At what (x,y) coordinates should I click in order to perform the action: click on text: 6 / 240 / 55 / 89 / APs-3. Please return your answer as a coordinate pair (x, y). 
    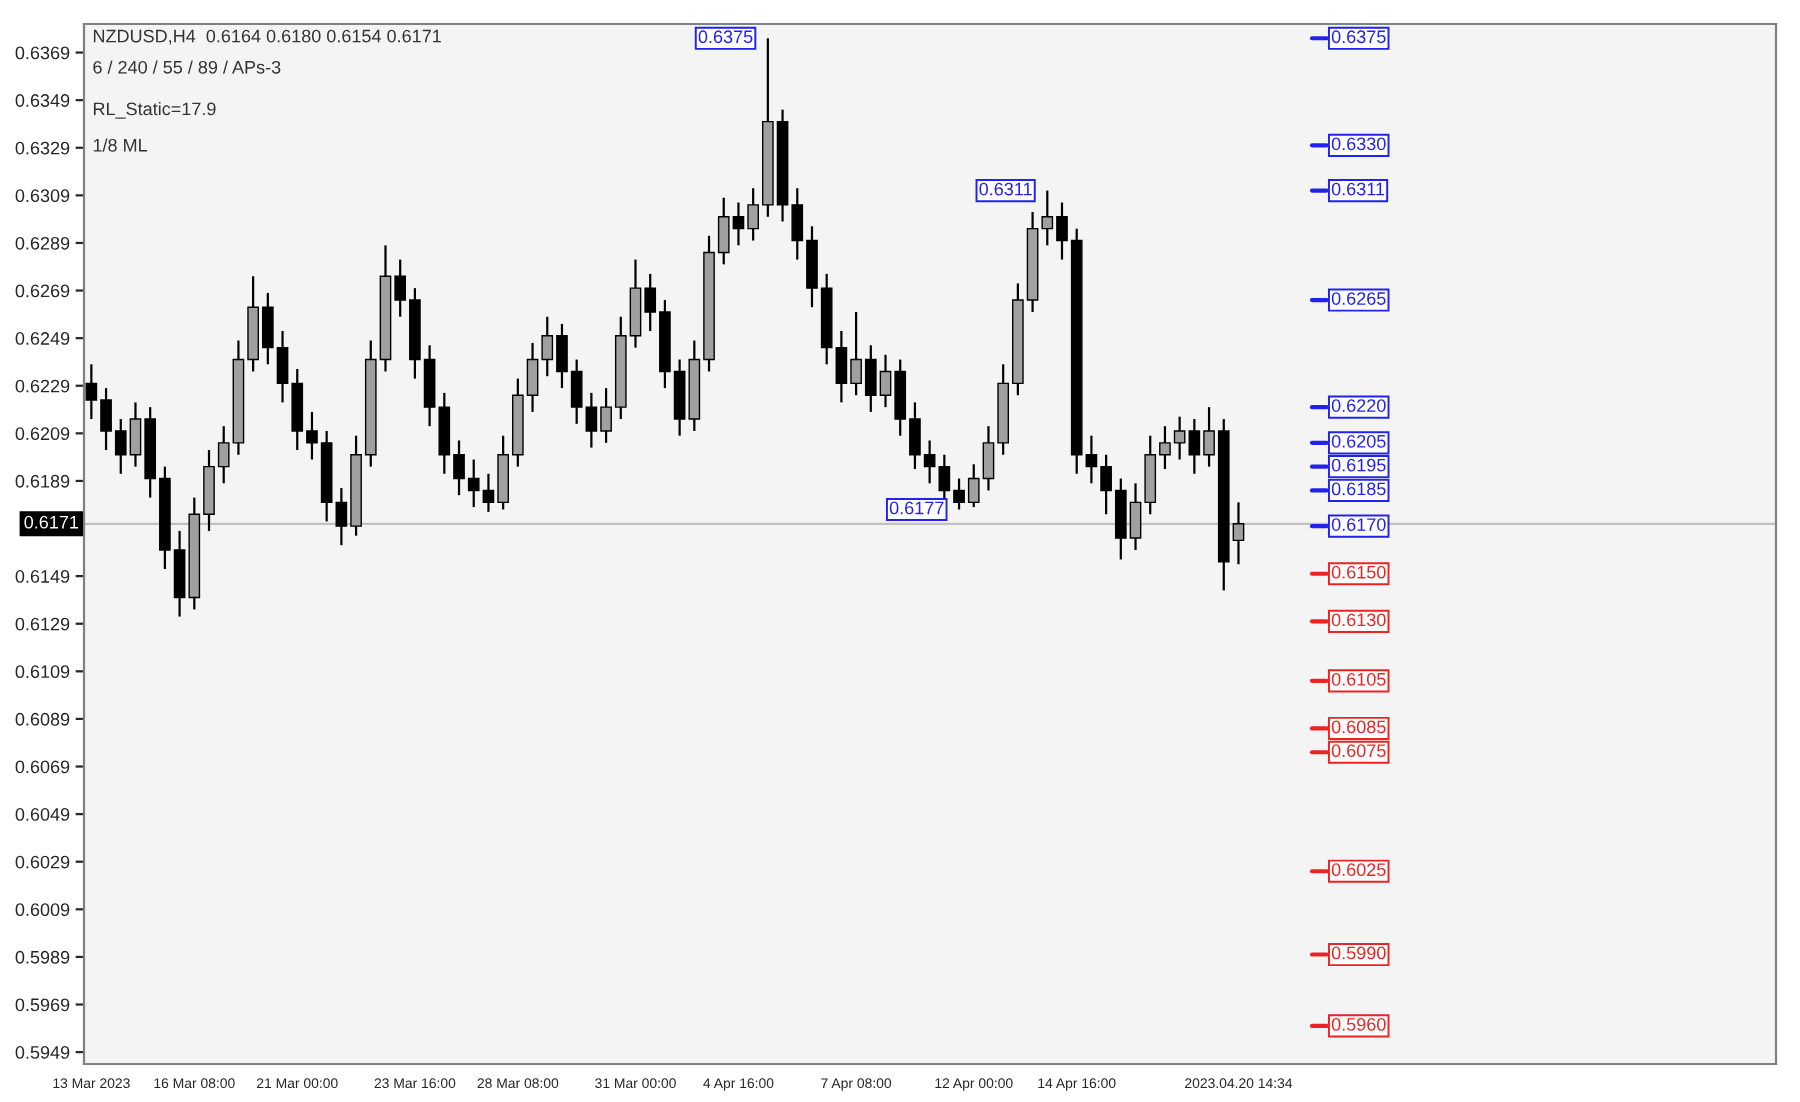
    Looking at the image, I should click on (187, 67).